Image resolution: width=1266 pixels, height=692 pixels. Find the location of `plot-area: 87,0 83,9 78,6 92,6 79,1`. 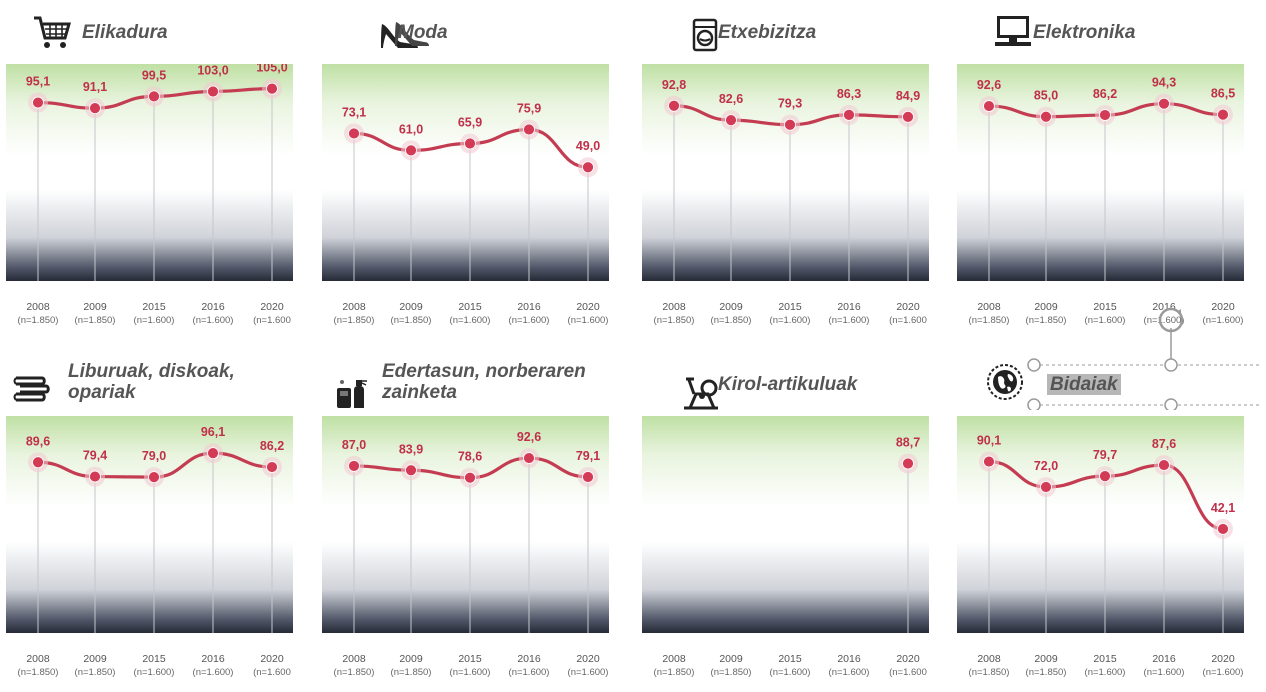

plot-area: 87,0 83,9 78,6 92,6 79,1 is located at coordinates (465, 524).